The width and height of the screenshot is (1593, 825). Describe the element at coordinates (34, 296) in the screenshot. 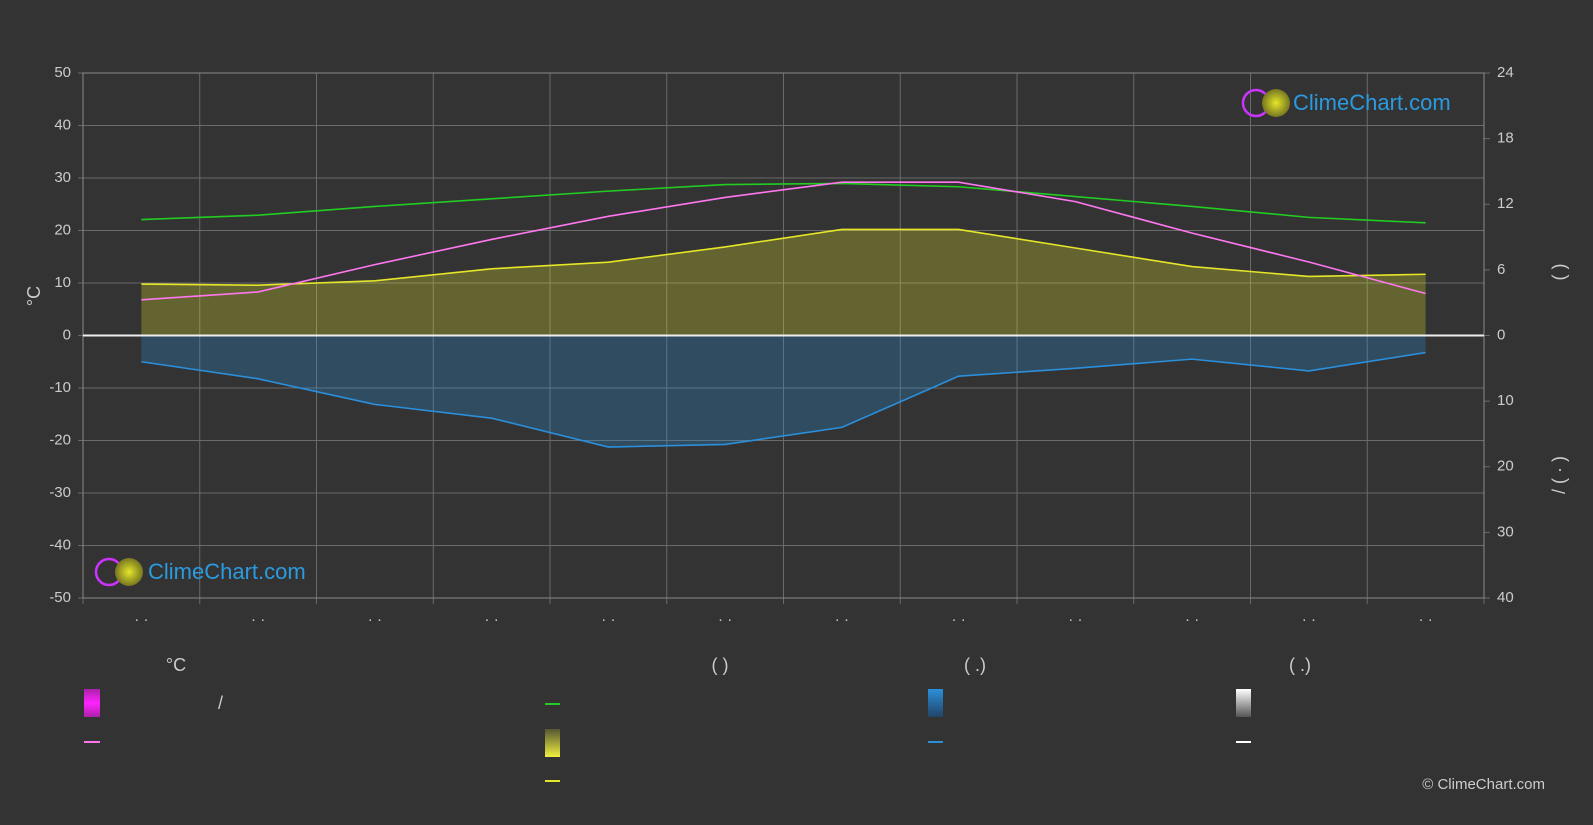

I see `y-axis-label: °C` at that location.